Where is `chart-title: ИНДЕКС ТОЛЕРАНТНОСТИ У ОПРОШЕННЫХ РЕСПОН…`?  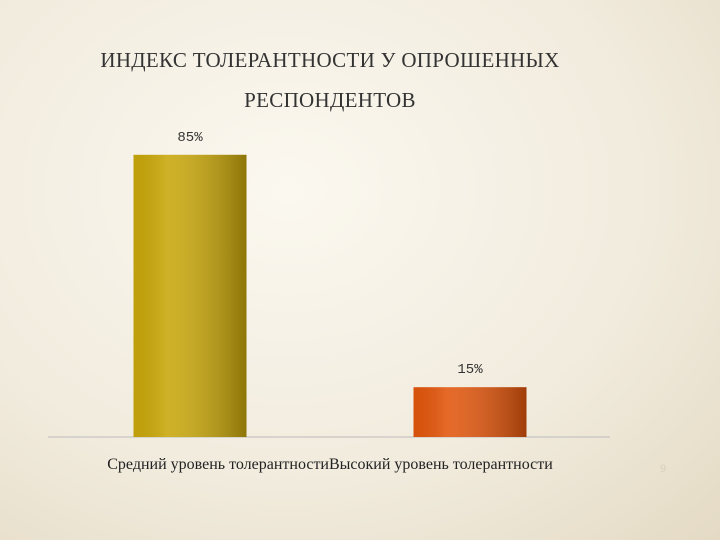 chart-title: ИНДЕКС ТОЛЕРАНТНОСТИ У ОПРОШЕННЫХ РЕСПОН… is located at coordinates (330, 80).